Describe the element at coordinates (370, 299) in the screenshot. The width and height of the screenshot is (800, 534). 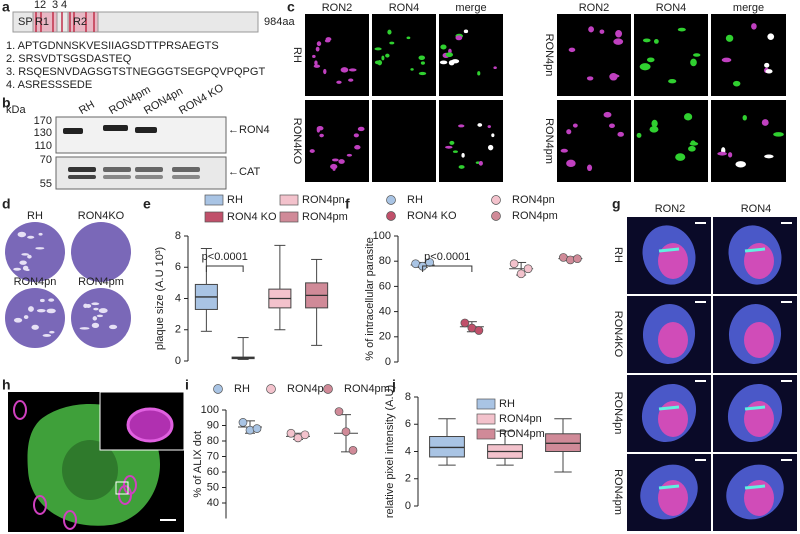
I see `y-axis-label: % of intracellular parasite` at that location.